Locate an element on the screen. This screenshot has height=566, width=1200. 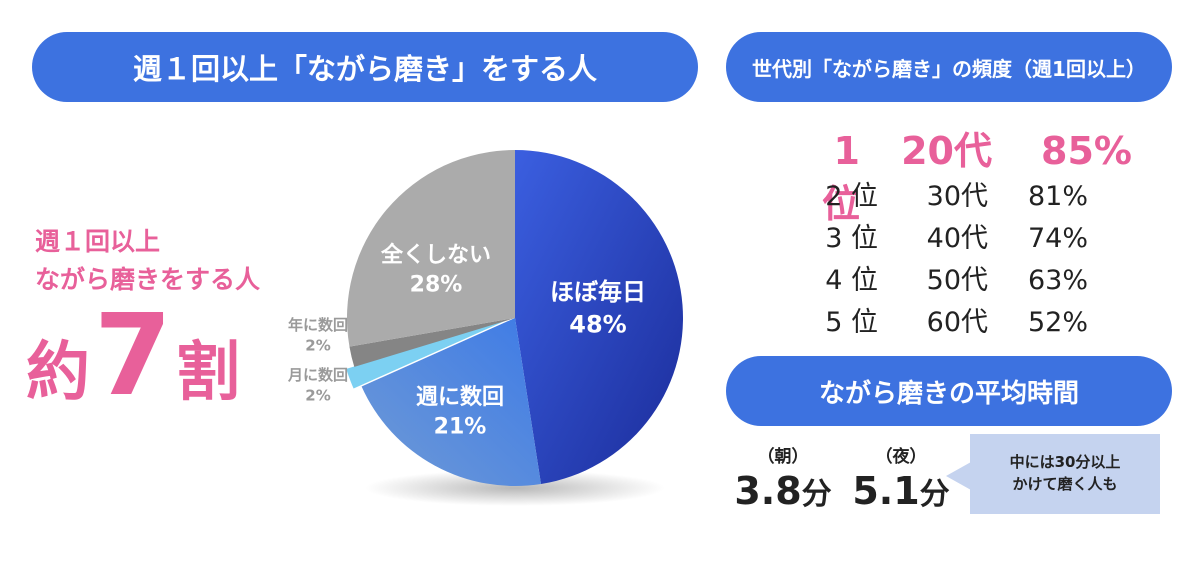
rank-row: 4 位 50代 63% is located at coordinates (942, 277).